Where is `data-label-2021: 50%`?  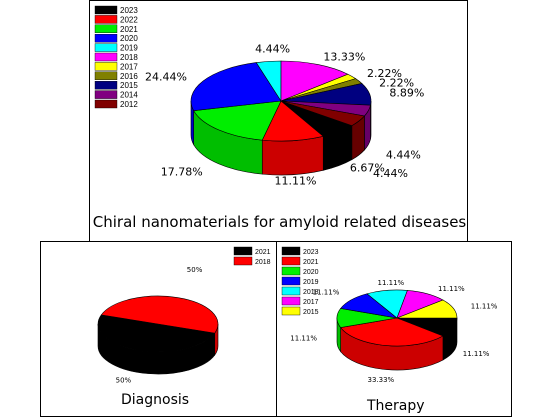
data-label-2021: 50% is located at coordinates (124, 380).